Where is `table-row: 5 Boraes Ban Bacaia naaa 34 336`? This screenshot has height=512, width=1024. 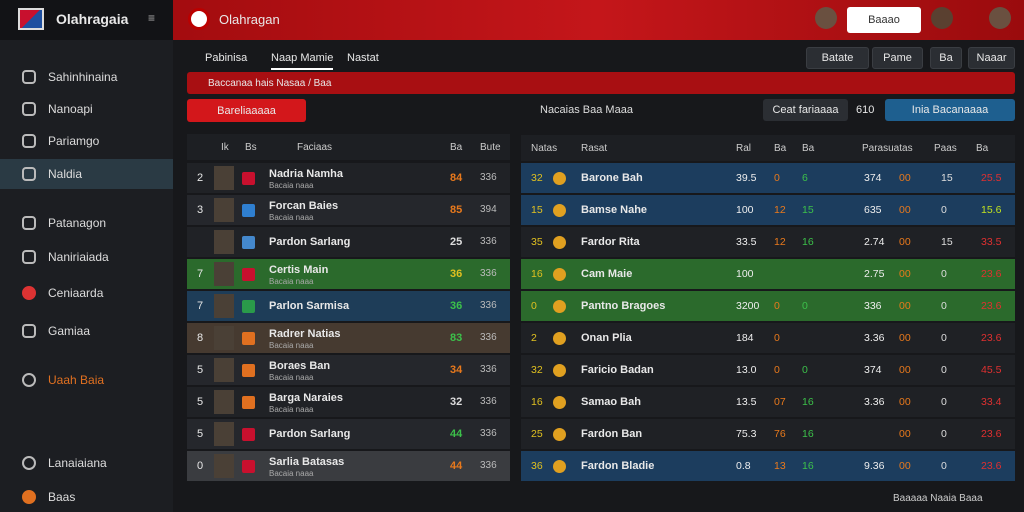 table-row: 5 Boraes Ban Bacaia naaa 34 336 is located at coordinates (348, 370).